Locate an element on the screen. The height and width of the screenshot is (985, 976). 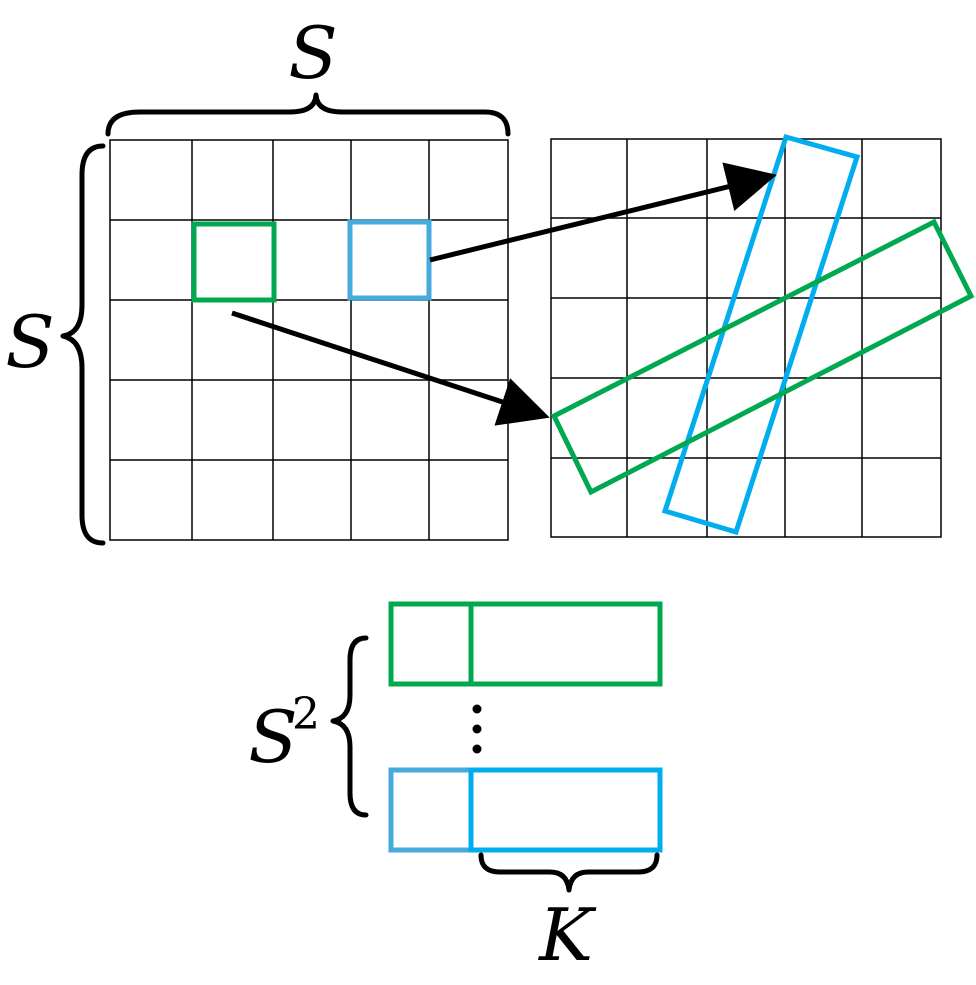
blue-projected-kernel is located at coordinates (761, 334).